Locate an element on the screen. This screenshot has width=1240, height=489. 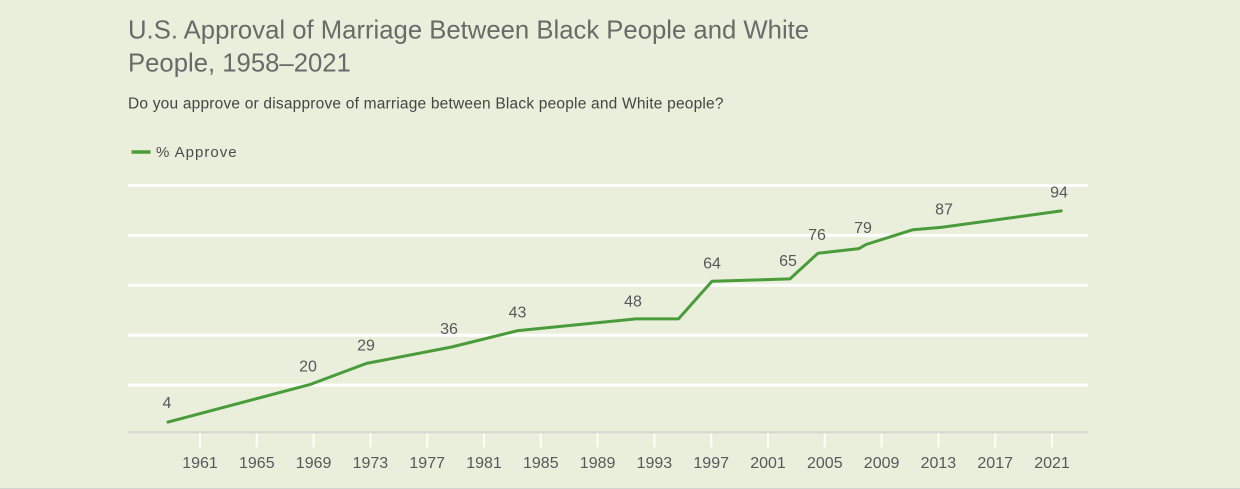
svg-text: 4 is located at coordinates (167, 403).